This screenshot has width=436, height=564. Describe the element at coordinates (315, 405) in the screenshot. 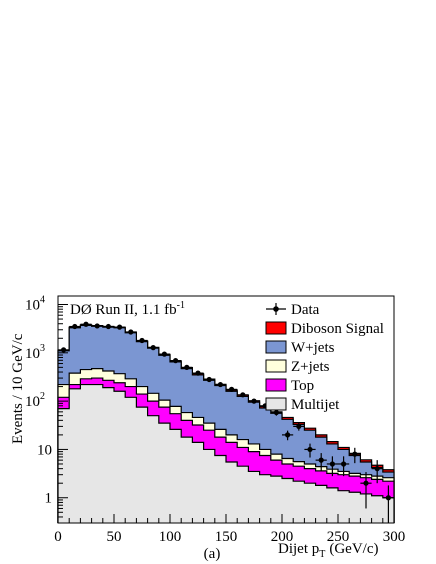

I see `legend-label: Multijet` at that location.